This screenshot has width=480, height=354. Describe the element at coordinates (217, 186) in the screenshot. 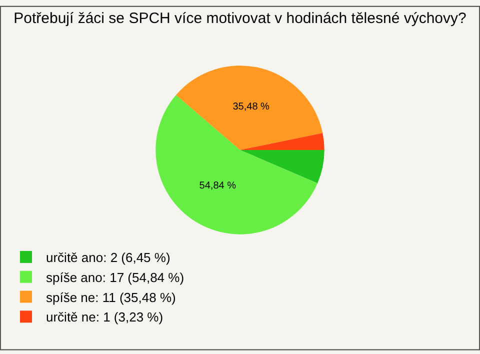

I see `data-label: 54,84 %` at that location.